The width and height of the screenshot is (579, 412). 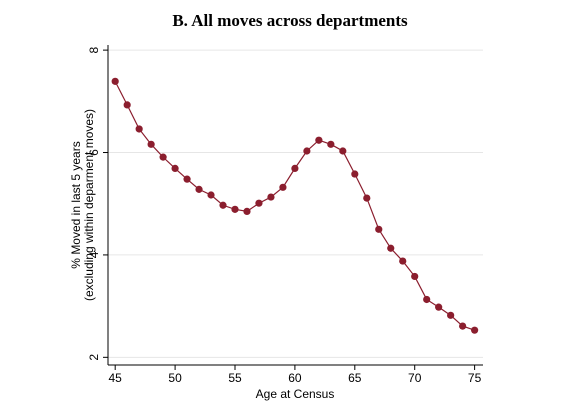 What do you see at coordinates (94, 49) in the screenshot?
I see `y-tick-label: 8` at bounding box center [94, 49].